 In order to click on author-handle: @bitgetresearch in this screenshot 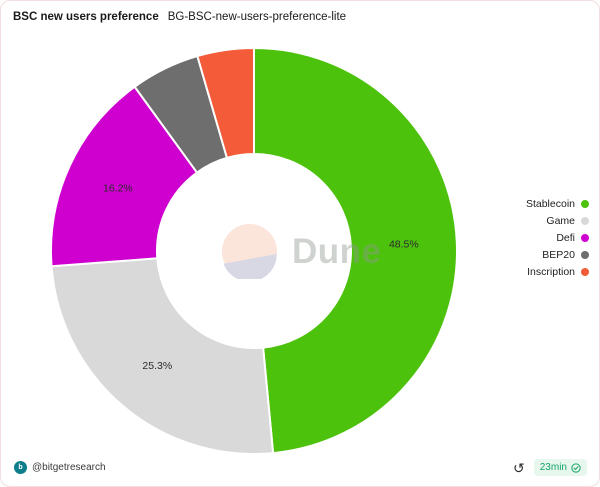, I will do `click(69, 467)`.